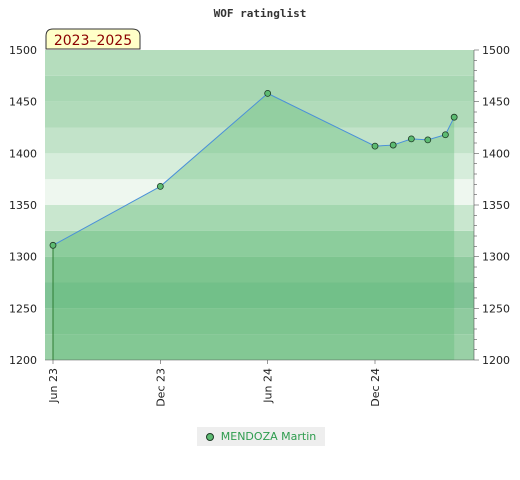  I want to click on y-tick-label-left: 1350, so click(23, 205).